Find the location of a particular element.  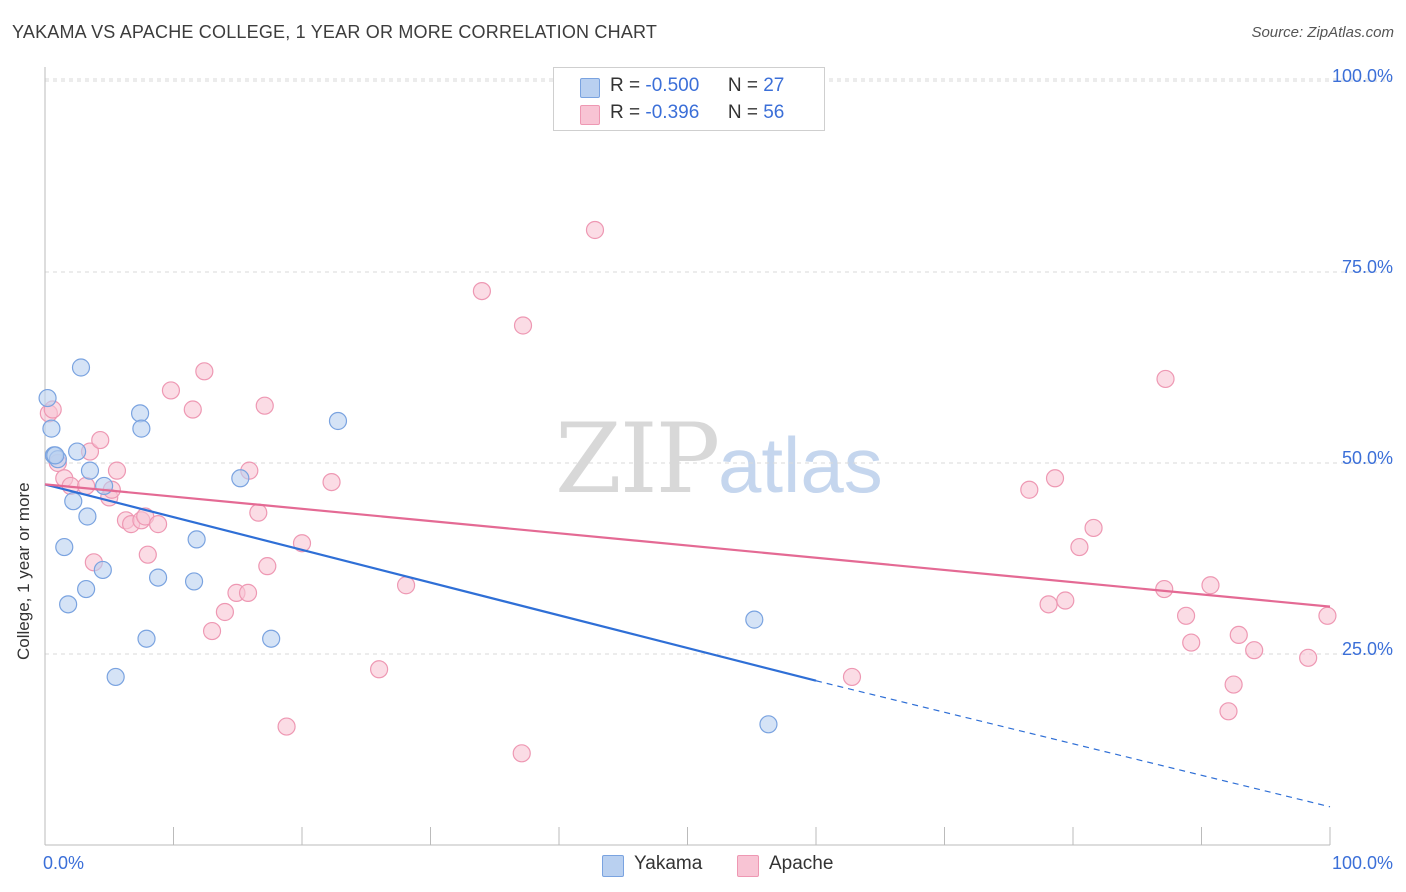

yakama-trend-line is located at coordinates (430, 582).